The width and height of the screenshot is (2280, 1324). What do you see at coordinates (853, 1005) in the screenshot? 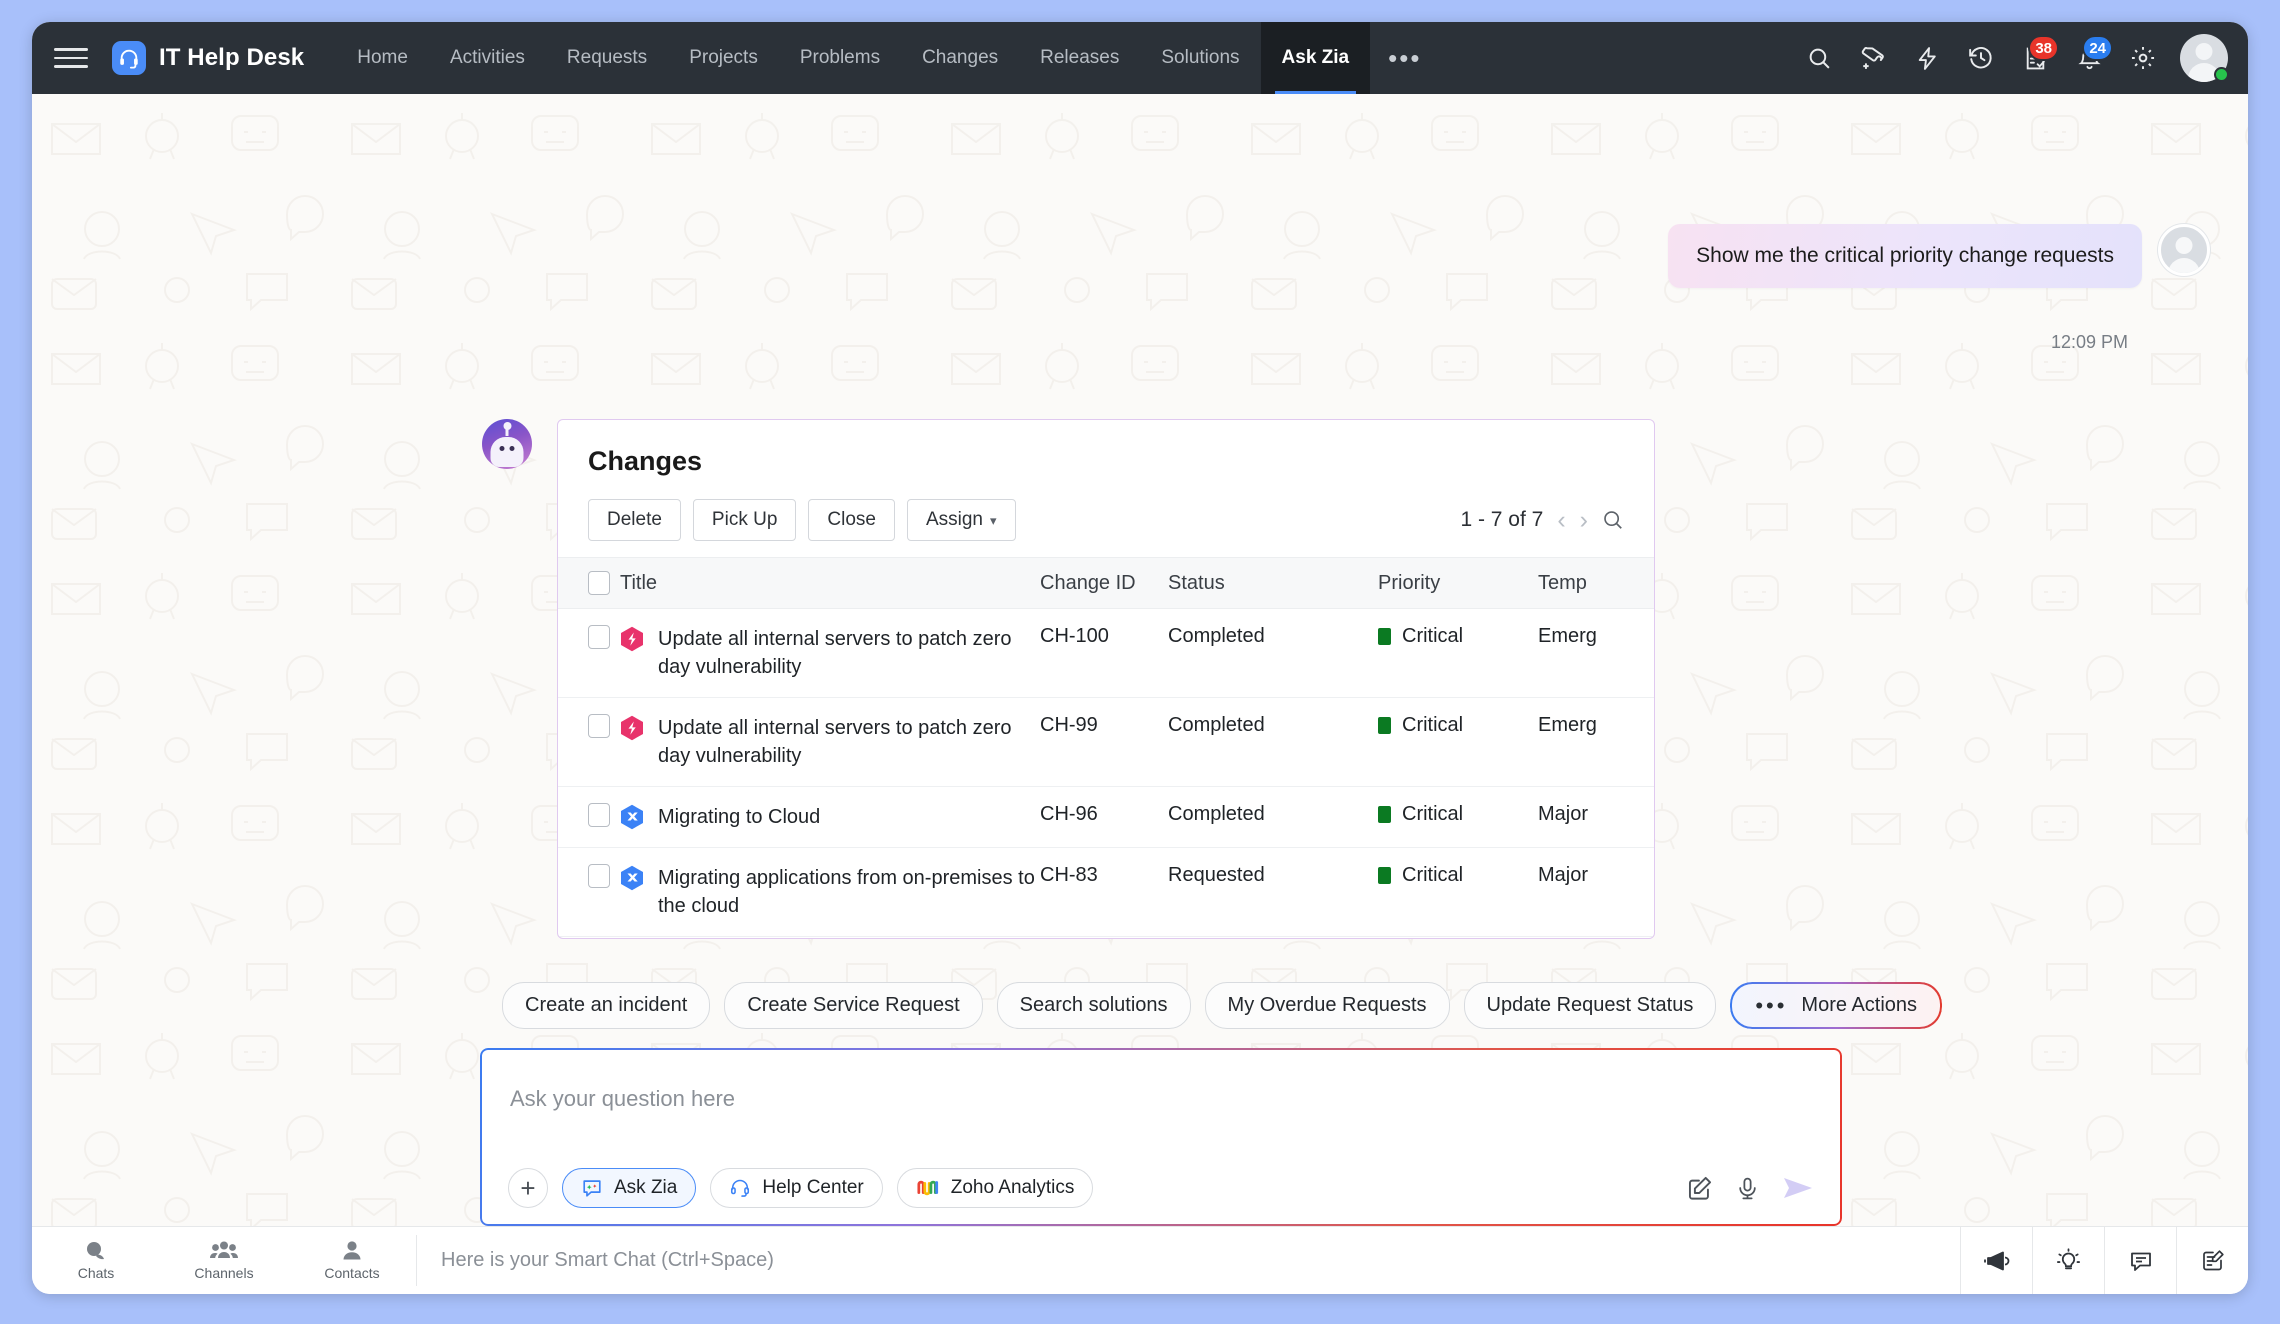
I see `suggestion-create-service-request: Create Service Request` at bounding box center [853, 1005].